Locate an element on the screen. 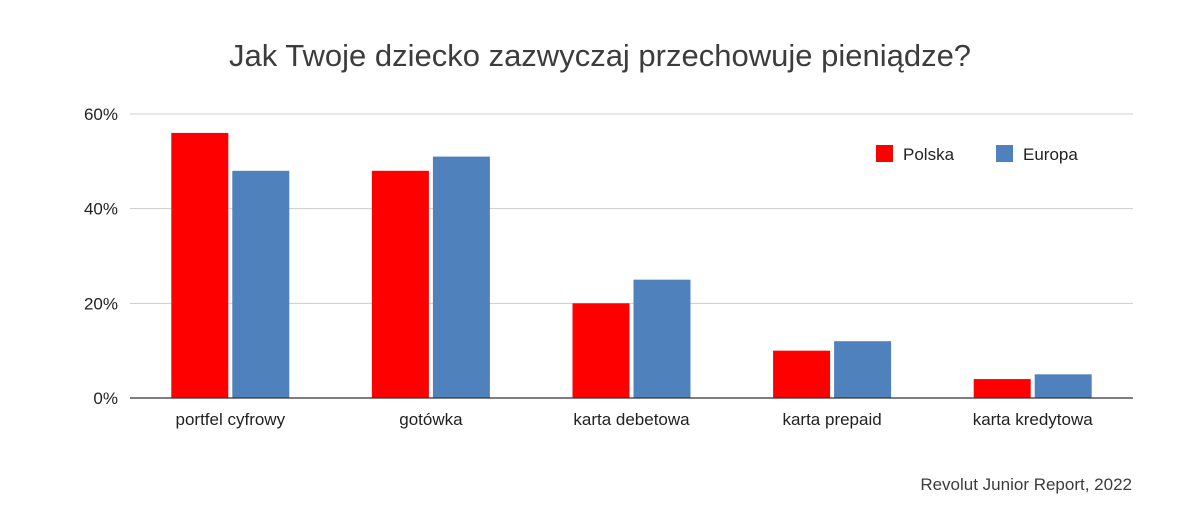 The height and width of the screenshot is (524, 1200). y-tick-label: 60% is located at coordinates (101, 114).